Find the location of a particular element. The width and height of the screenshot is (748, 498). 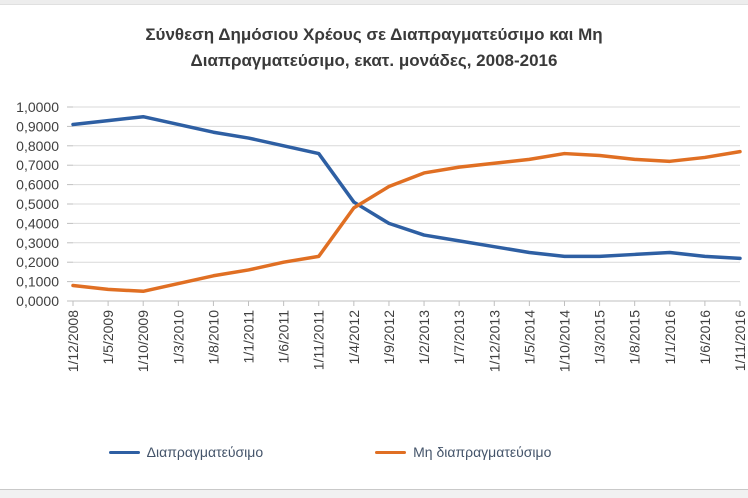

y-tick-label: 0,7000 is located at coordinates (37, 165).